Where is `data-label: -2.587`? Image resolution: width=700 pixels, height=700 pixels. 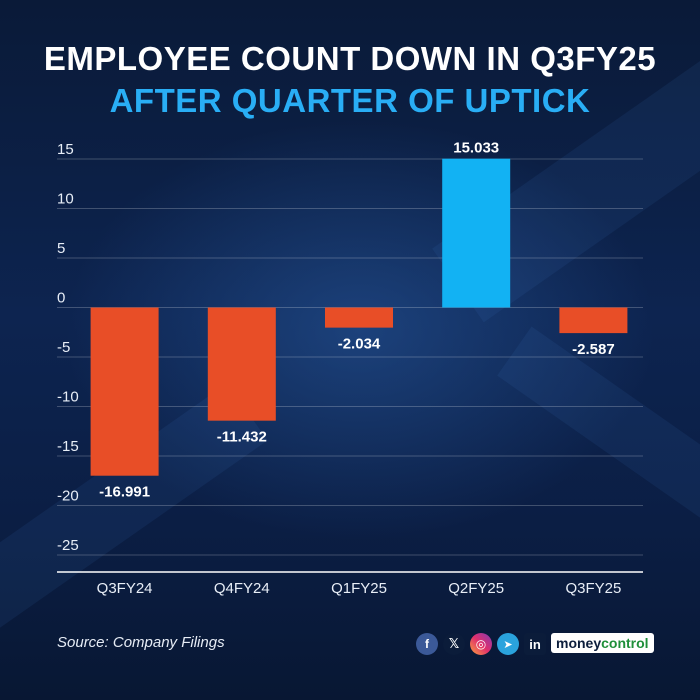
data-label: -2.587 is located at coordinates (593, 349).